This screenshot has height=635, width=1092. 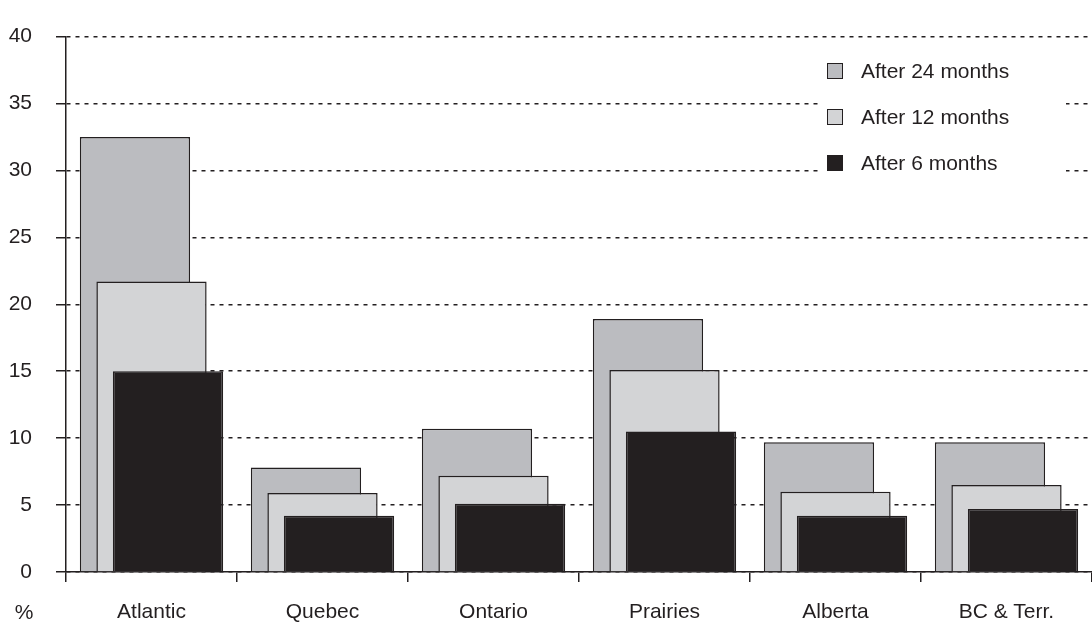 What do you see at coordinates (20, 436) in the screenshot?
I see `y-tick-label: 10` at bounding box center [20, 436].